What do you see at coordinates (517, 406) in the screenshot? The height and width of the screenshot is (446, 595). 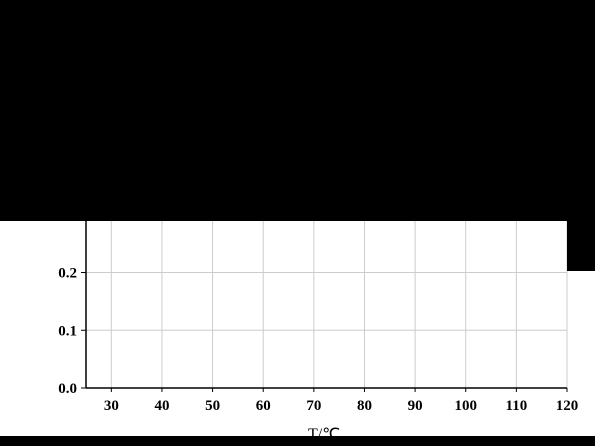 I see `x-tick-label: 110` at bounding box center [517, 406].